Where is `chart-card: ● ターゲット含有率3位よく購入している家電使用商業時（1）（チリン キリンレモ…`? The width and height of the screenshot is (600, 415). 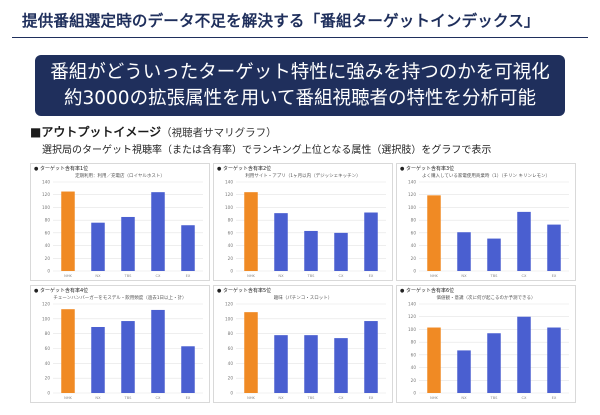
chart-card: ● ターゲット含有率3位よく購入している家電使用商業時（1）（チリン キリンレモ… is located at coordinates (486, 222).